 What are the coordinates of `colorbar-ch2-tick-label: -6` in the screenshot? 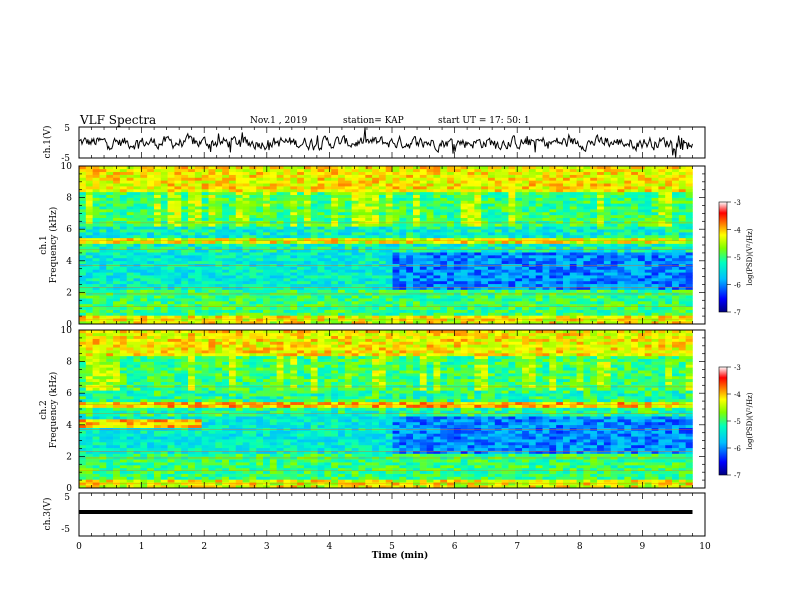 It's located at (737, 449).